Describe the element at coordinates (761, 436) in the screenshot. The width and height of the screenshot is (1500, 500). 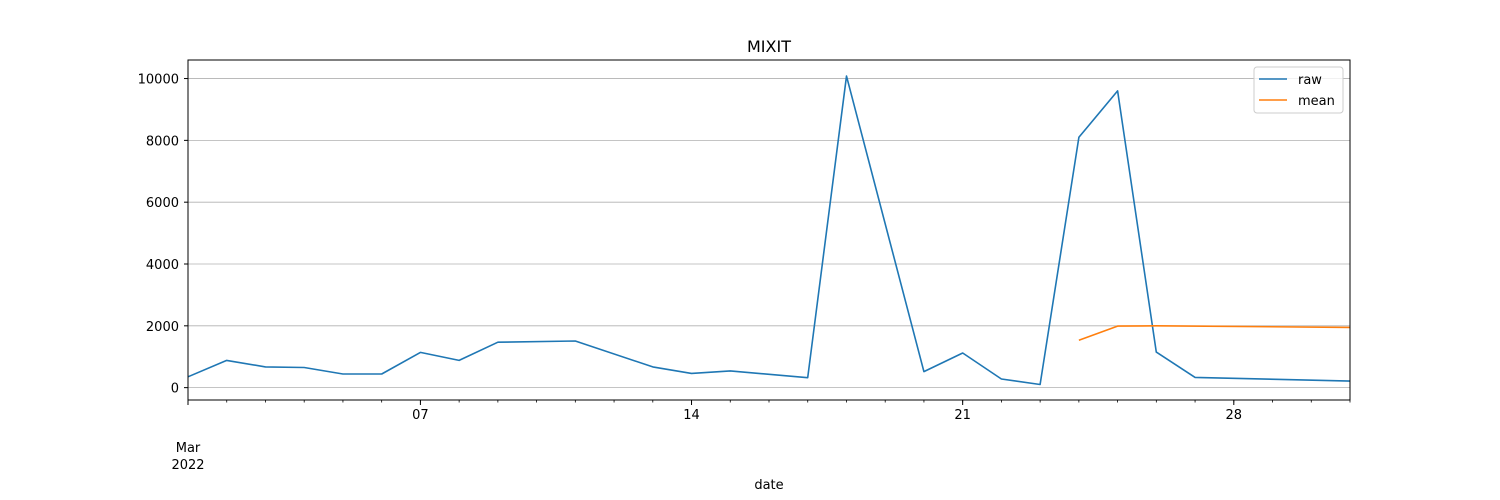
I see `x-axis: Mar 2022 07 14 21 28` at that location.